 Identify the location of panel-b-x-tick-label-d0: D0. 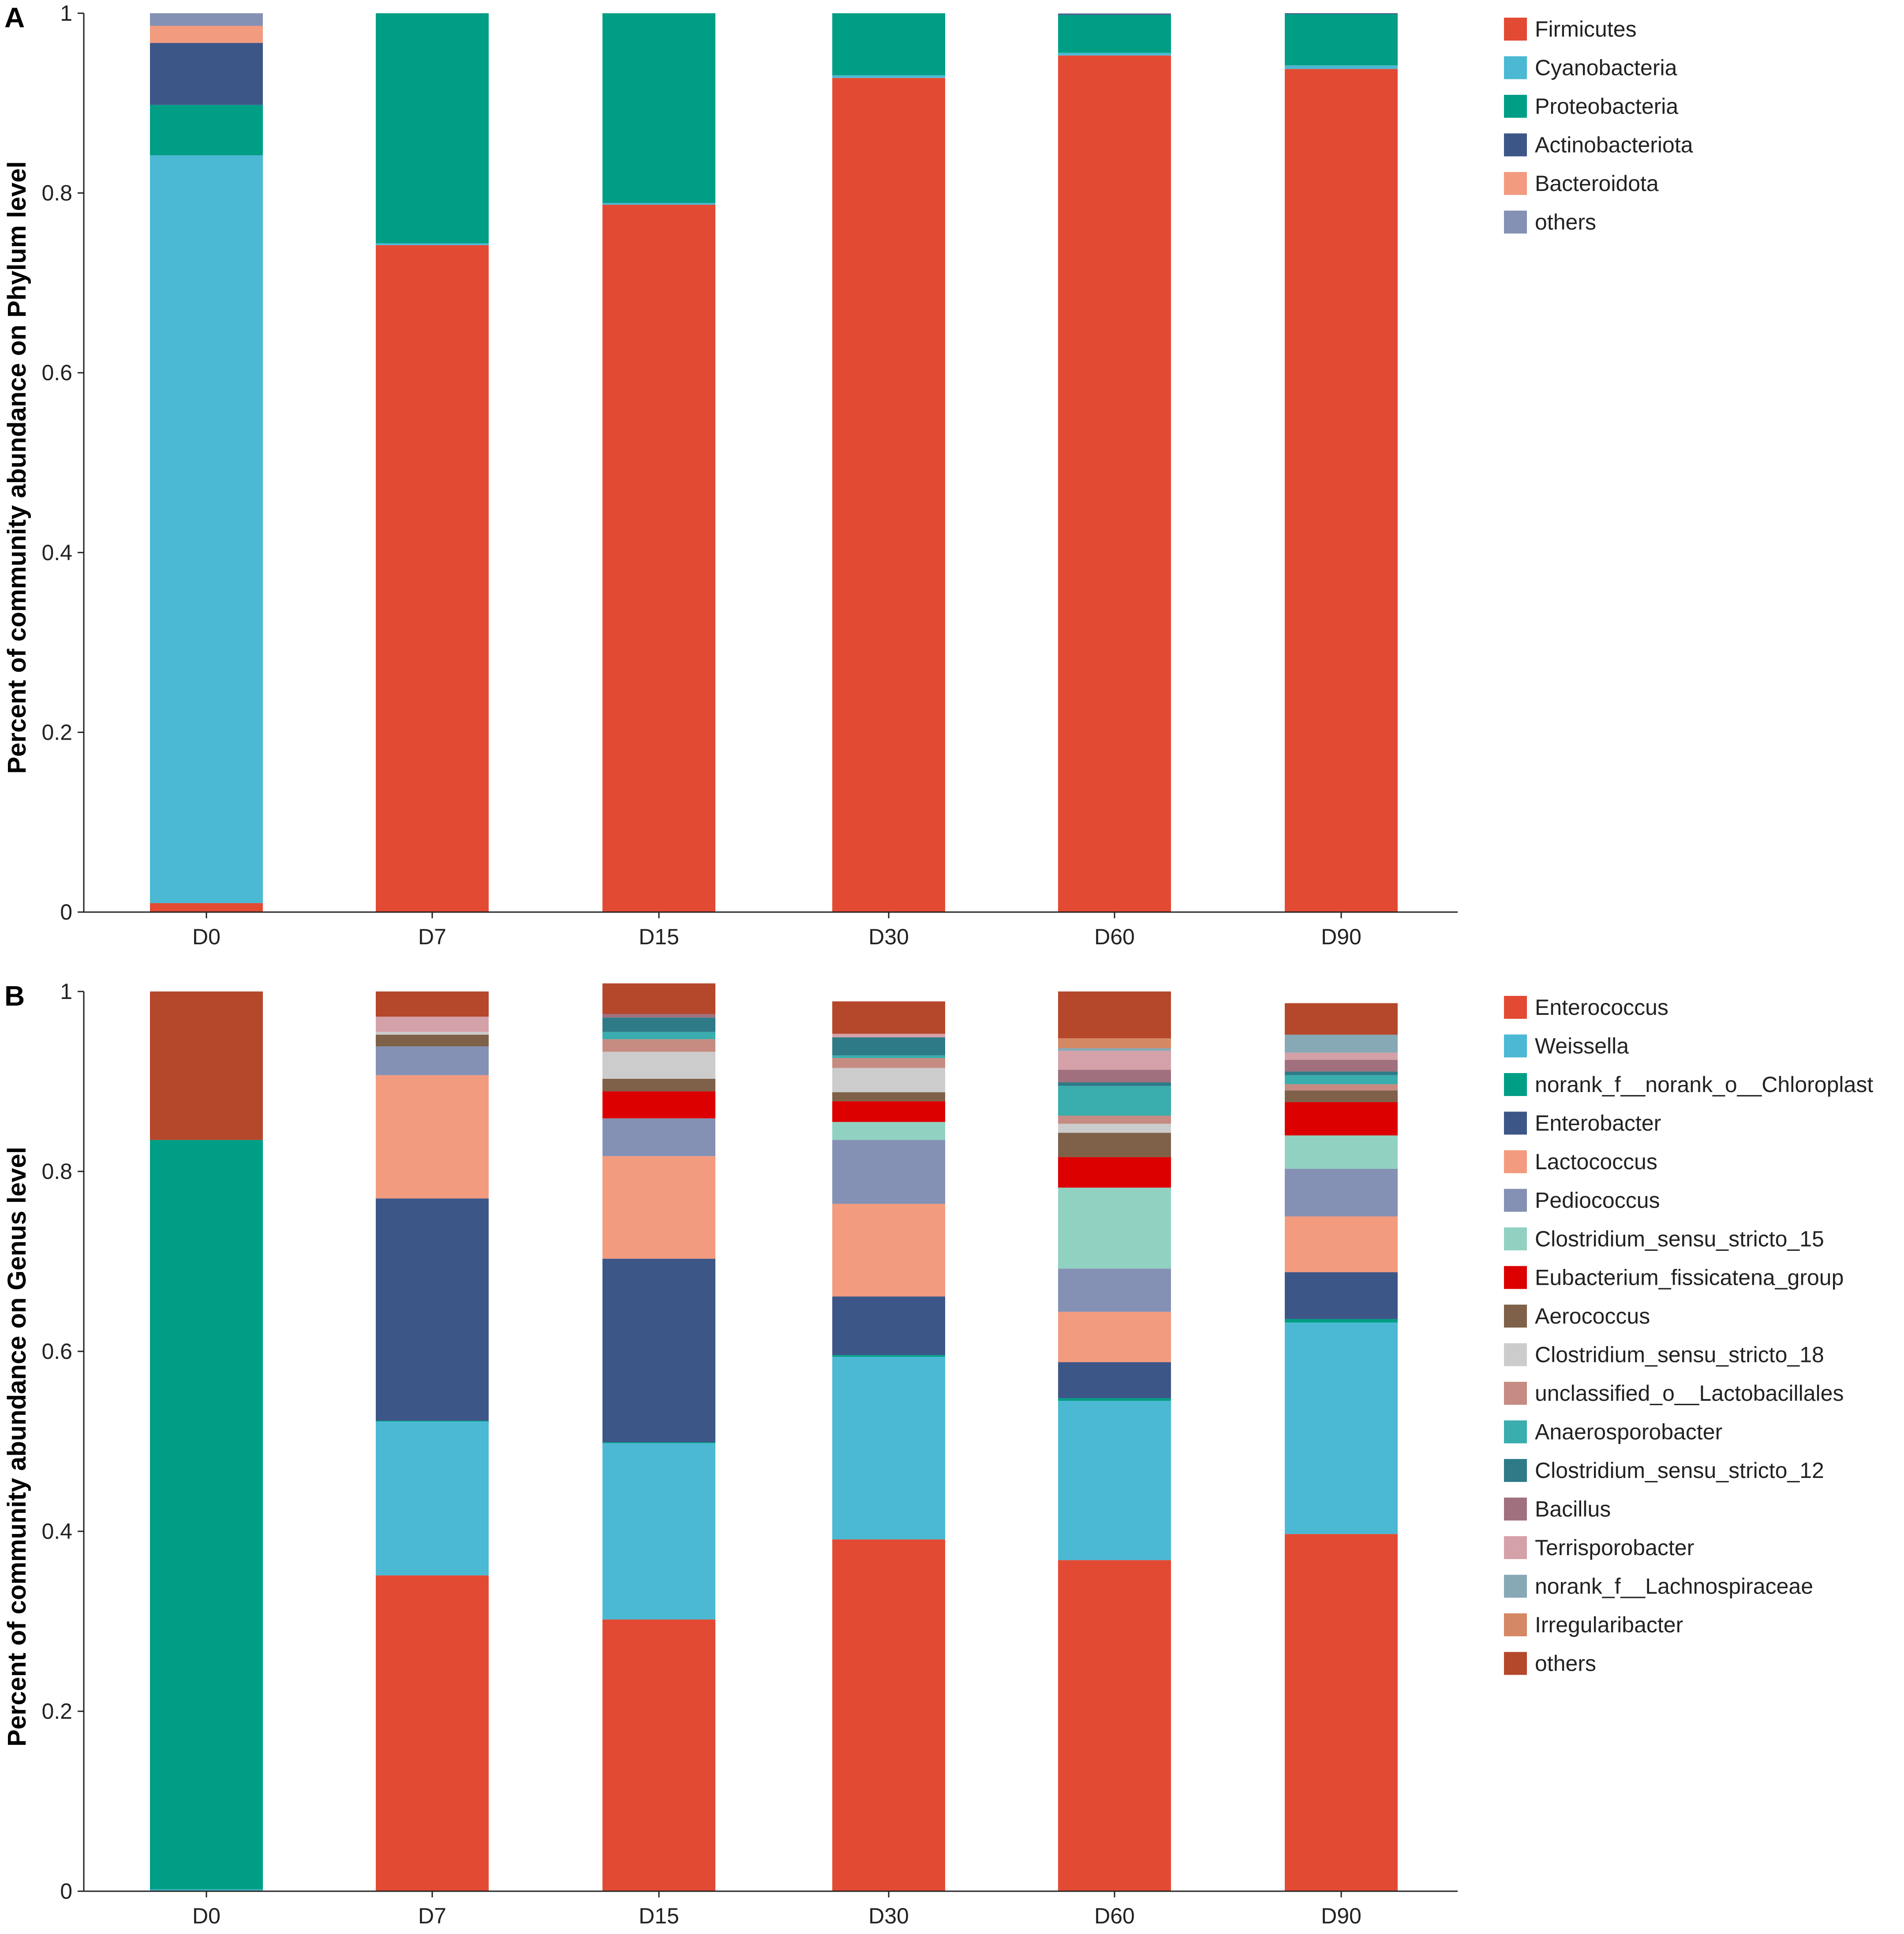
(206, 1916).